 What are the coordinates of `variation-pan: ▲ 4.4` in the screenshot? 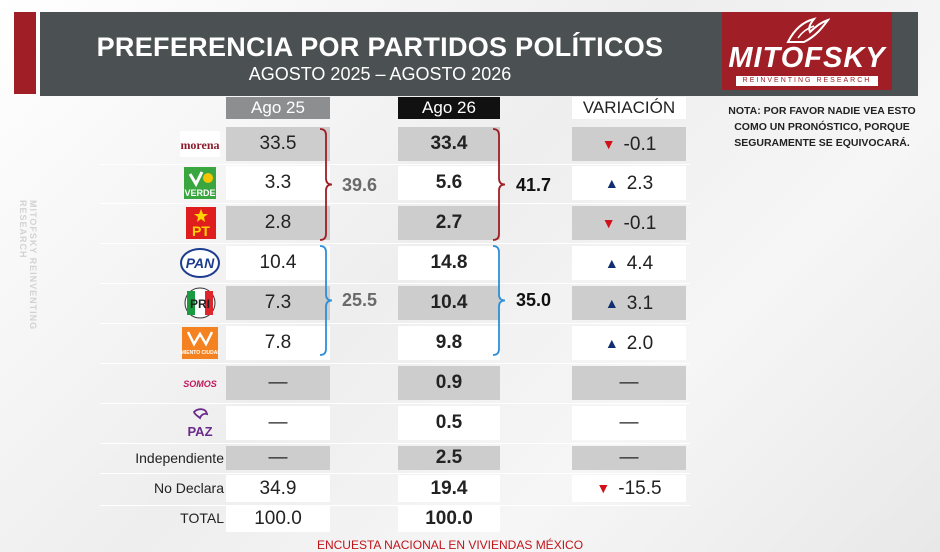 It's located at (629, 263).